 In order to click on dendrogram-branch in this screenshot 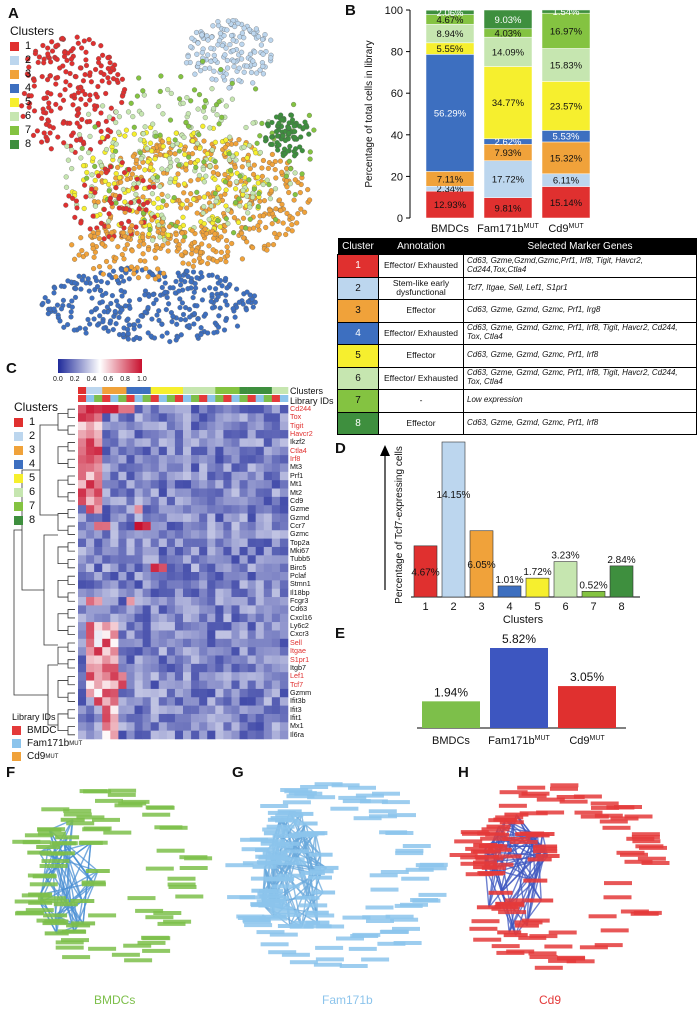, I will do `click(71, 447)`.